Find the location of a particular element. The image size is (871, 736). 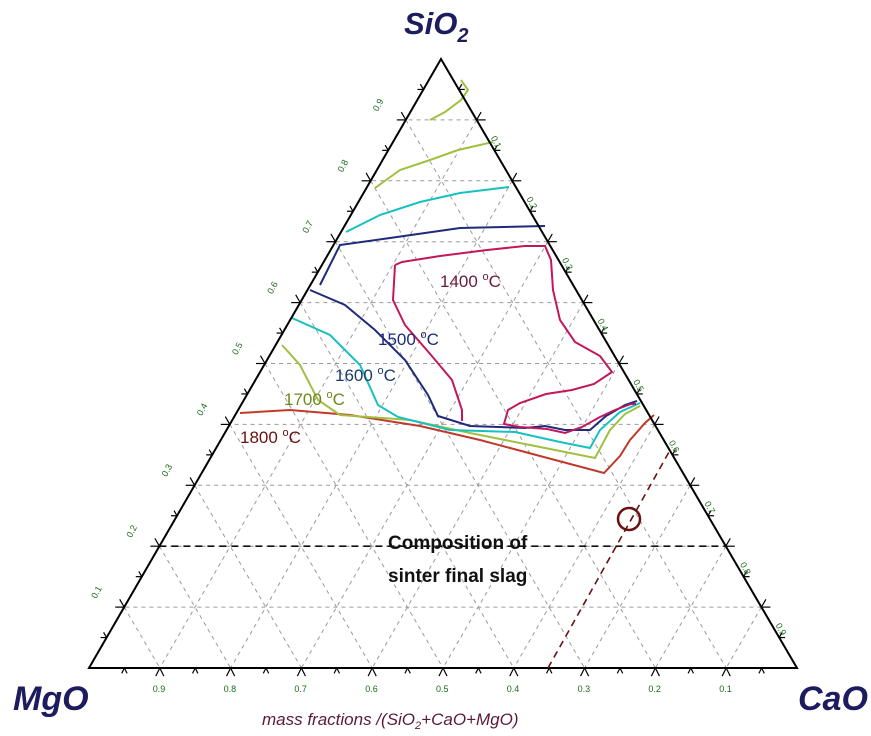

tick-label-left: 0.5 is located at coordinates (237, 349).